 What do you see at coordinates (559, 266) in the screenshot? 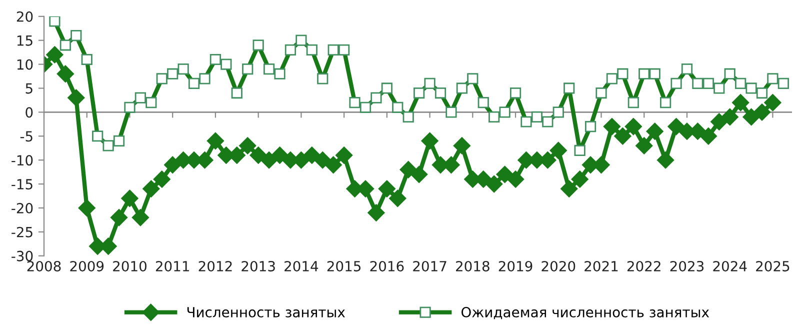
I see `x-tick-label: 2020` at bounding box center [559, 266].